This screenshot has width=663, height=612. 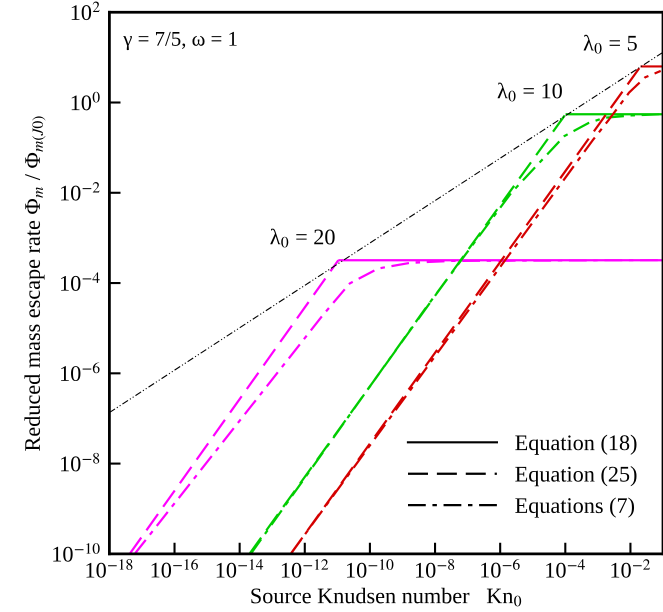 What do you see at coordinates (435, 568) in the screenshot?
I see `x-tick-label: 10$^{−8}$` at bounding box center [435, 568].